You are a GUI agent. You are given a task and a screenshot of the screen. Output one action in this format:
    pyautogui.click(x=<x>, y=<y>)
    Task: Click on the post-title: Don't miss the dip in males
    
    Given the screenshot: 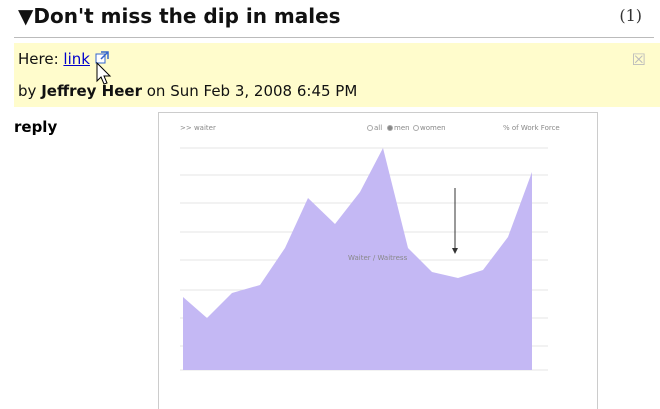 What is the action you would take?
    pyautogui.click(x=187, y=16)
    